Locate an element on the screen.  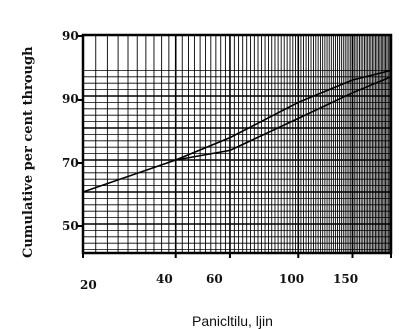
x-tick-label: 20 is located at coordinates (88, 285).